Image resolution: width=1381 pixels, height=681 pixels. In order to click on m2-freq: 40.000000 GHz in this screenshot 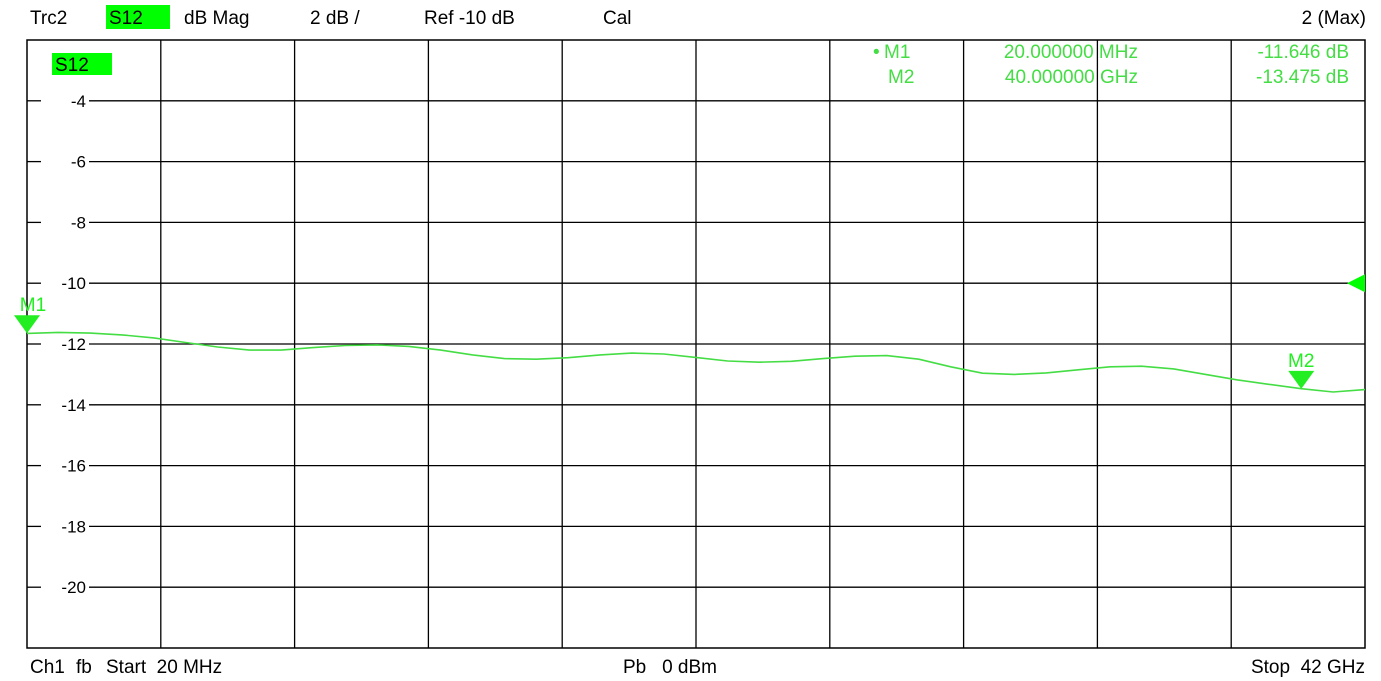, I will do `click(1071, 77)`.